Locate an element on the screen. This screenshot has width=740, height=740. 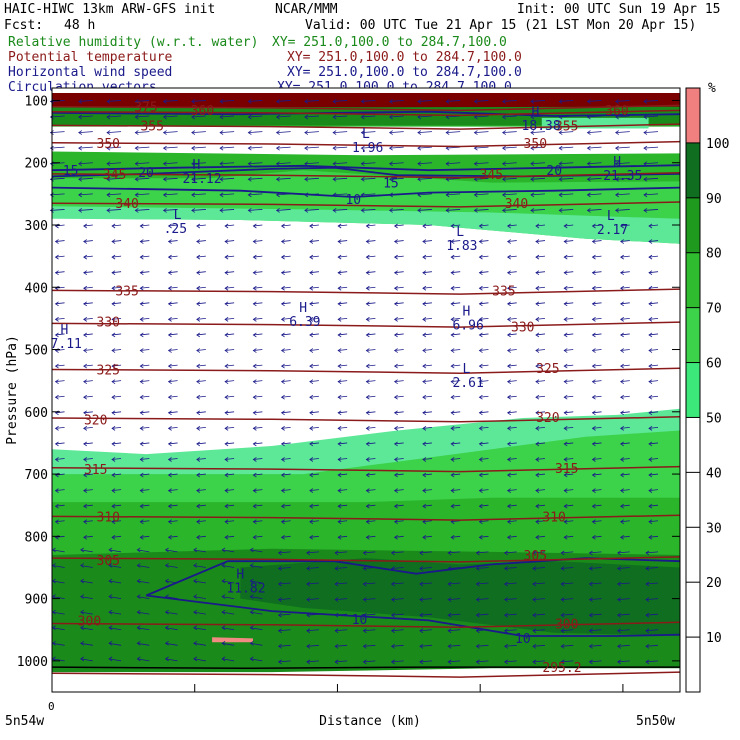
theta-label: 320 is located at coordinates (95, 420).